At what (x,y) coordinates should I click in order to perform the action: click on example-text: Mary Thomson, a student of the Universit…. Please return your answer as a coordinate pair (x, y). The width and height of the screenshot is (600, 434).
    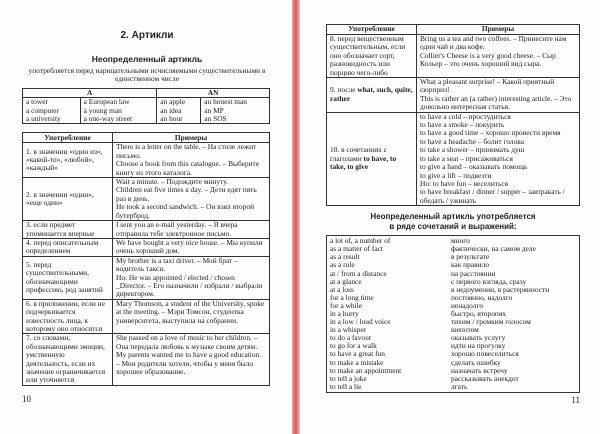
    Looking at the image, I should click on (190, 311).